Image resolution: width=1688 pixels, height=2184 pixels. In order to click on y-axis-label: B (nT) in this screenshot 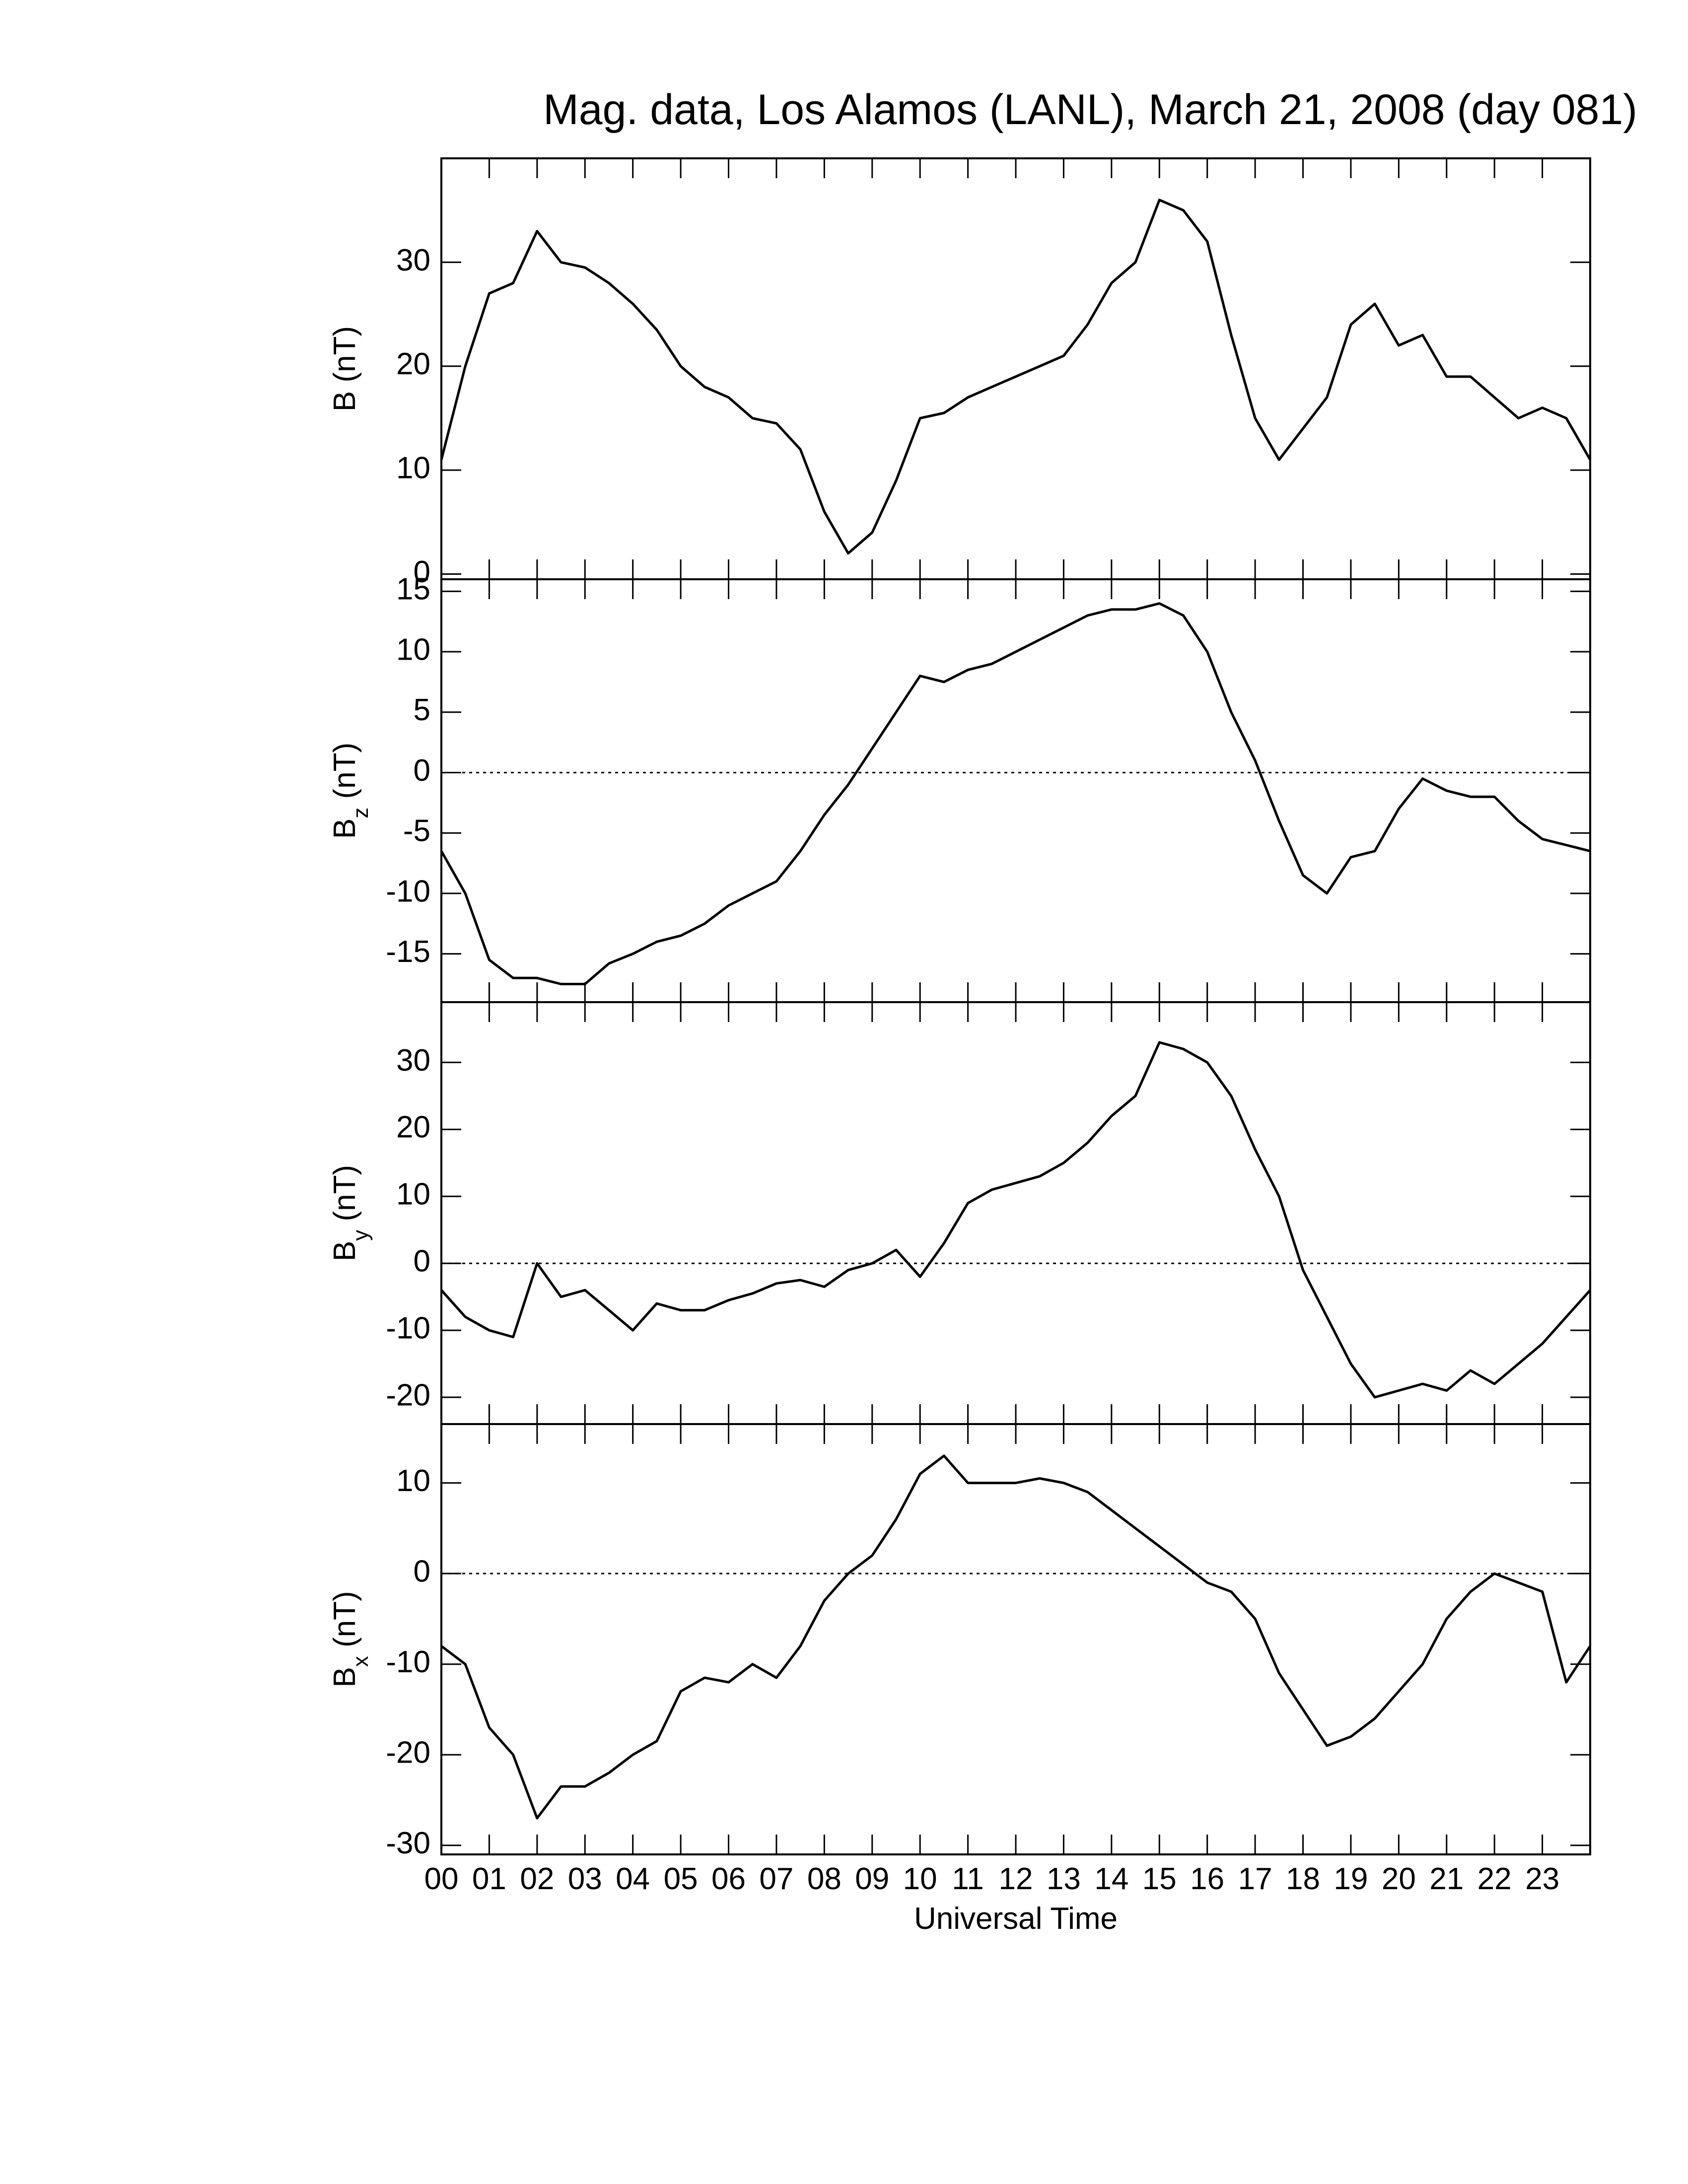, I will do `click(345, 368)`.